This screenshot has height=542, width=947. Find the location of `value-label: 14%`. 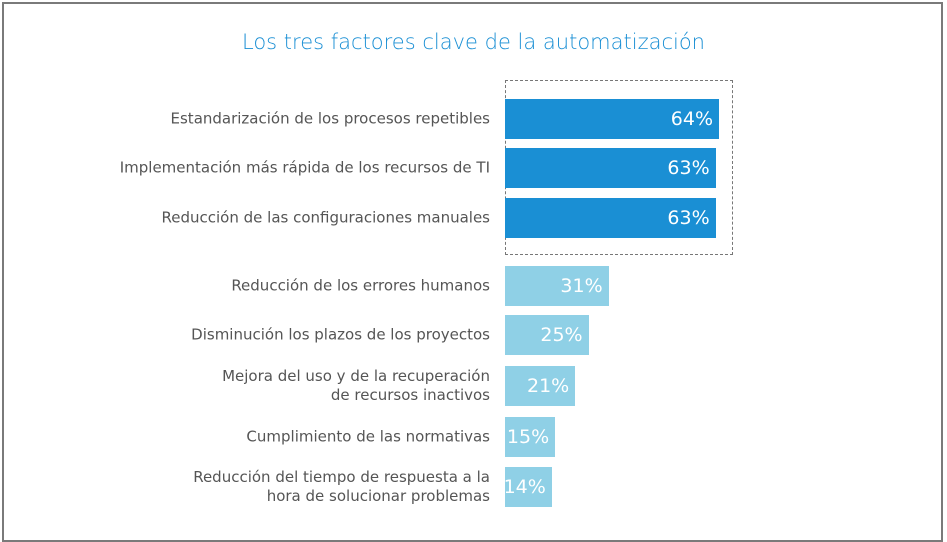

value-label: 14% is located at coordinates (524, 487).